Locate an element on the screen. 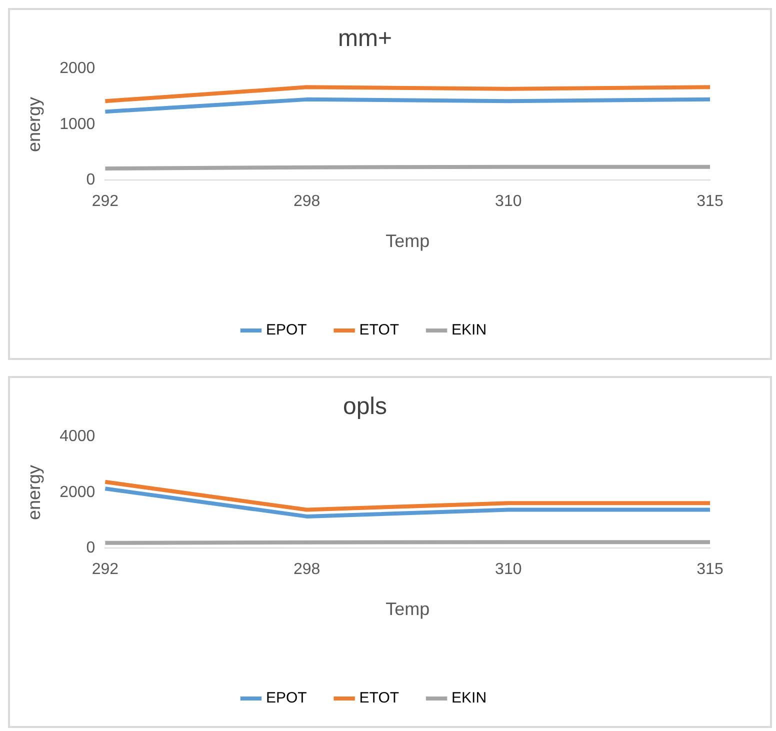 Image resolution: width=776 pixels, height=731 pixels. chart-title: mm+ is located at coordinates (365, 38).